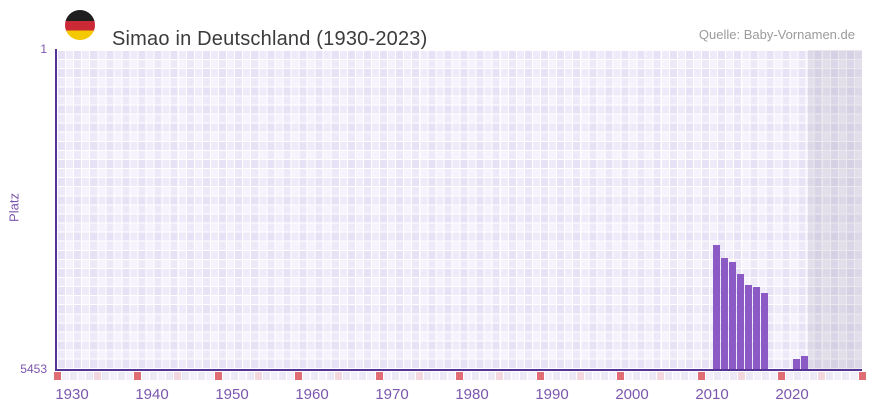 The width and height of the screenshot is (873, 412). What do you see at coordinates (580, 375) in the screenshot?
I see `half-decade-marker-1995` at bounding box center [580, 375].